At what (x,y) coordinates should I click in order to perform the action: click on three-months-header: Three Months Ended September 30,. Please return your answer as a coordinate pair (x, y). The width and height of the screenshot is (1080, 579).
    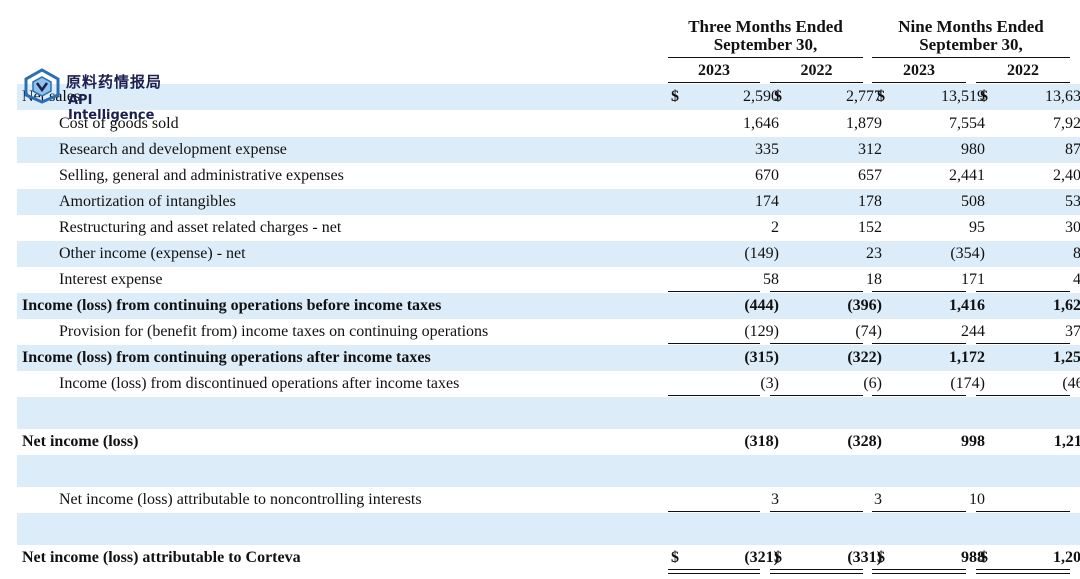
    Looking at the image, I should click on (765, 36).